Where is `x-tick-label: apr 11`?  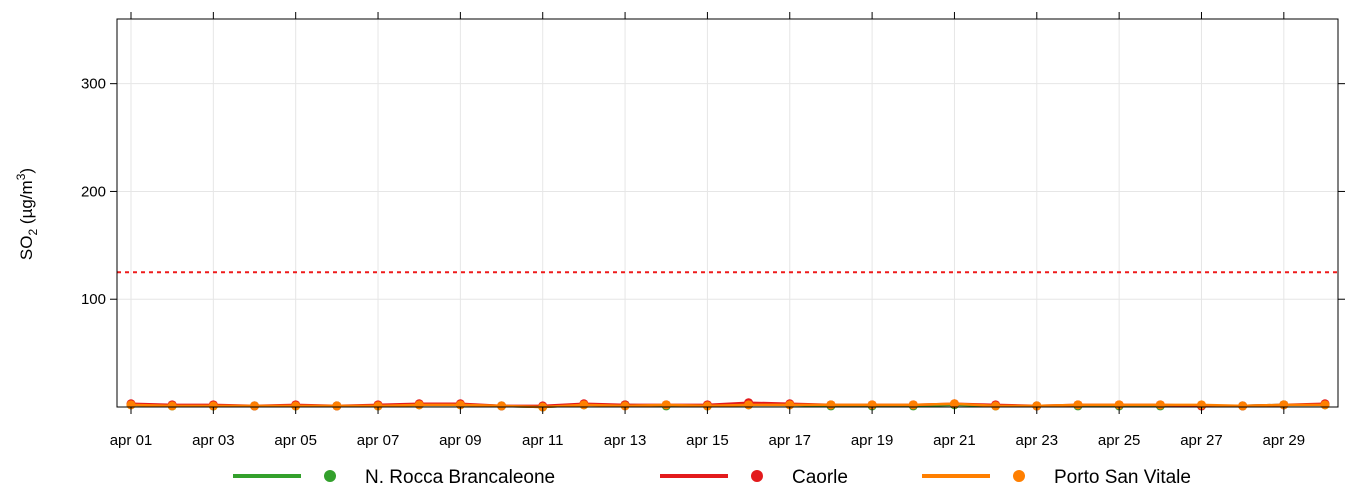
x-tick-label: apr 11 is located at coordinates (542, 440).